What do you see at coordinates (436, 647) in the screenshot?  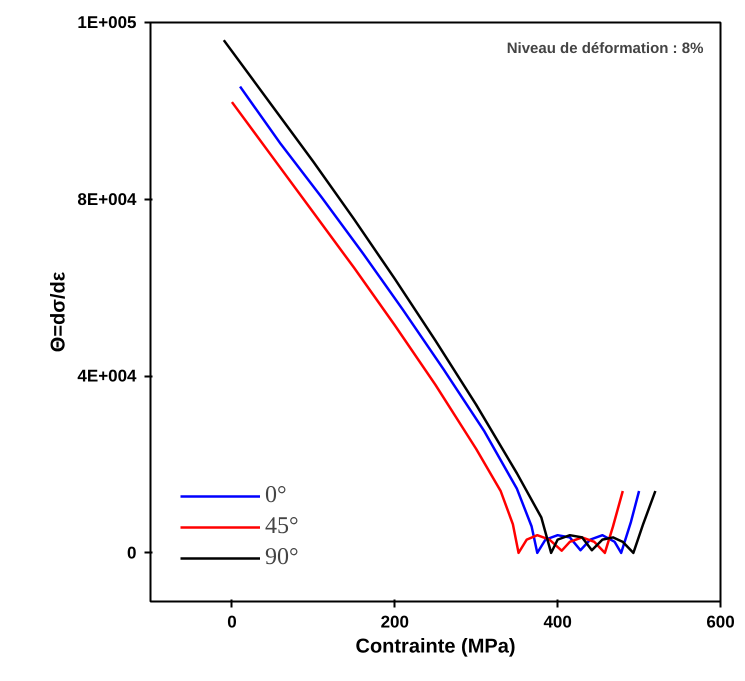 I see `x-axis-title: Contrainte (MPa)` at bounding box center [436, 647].